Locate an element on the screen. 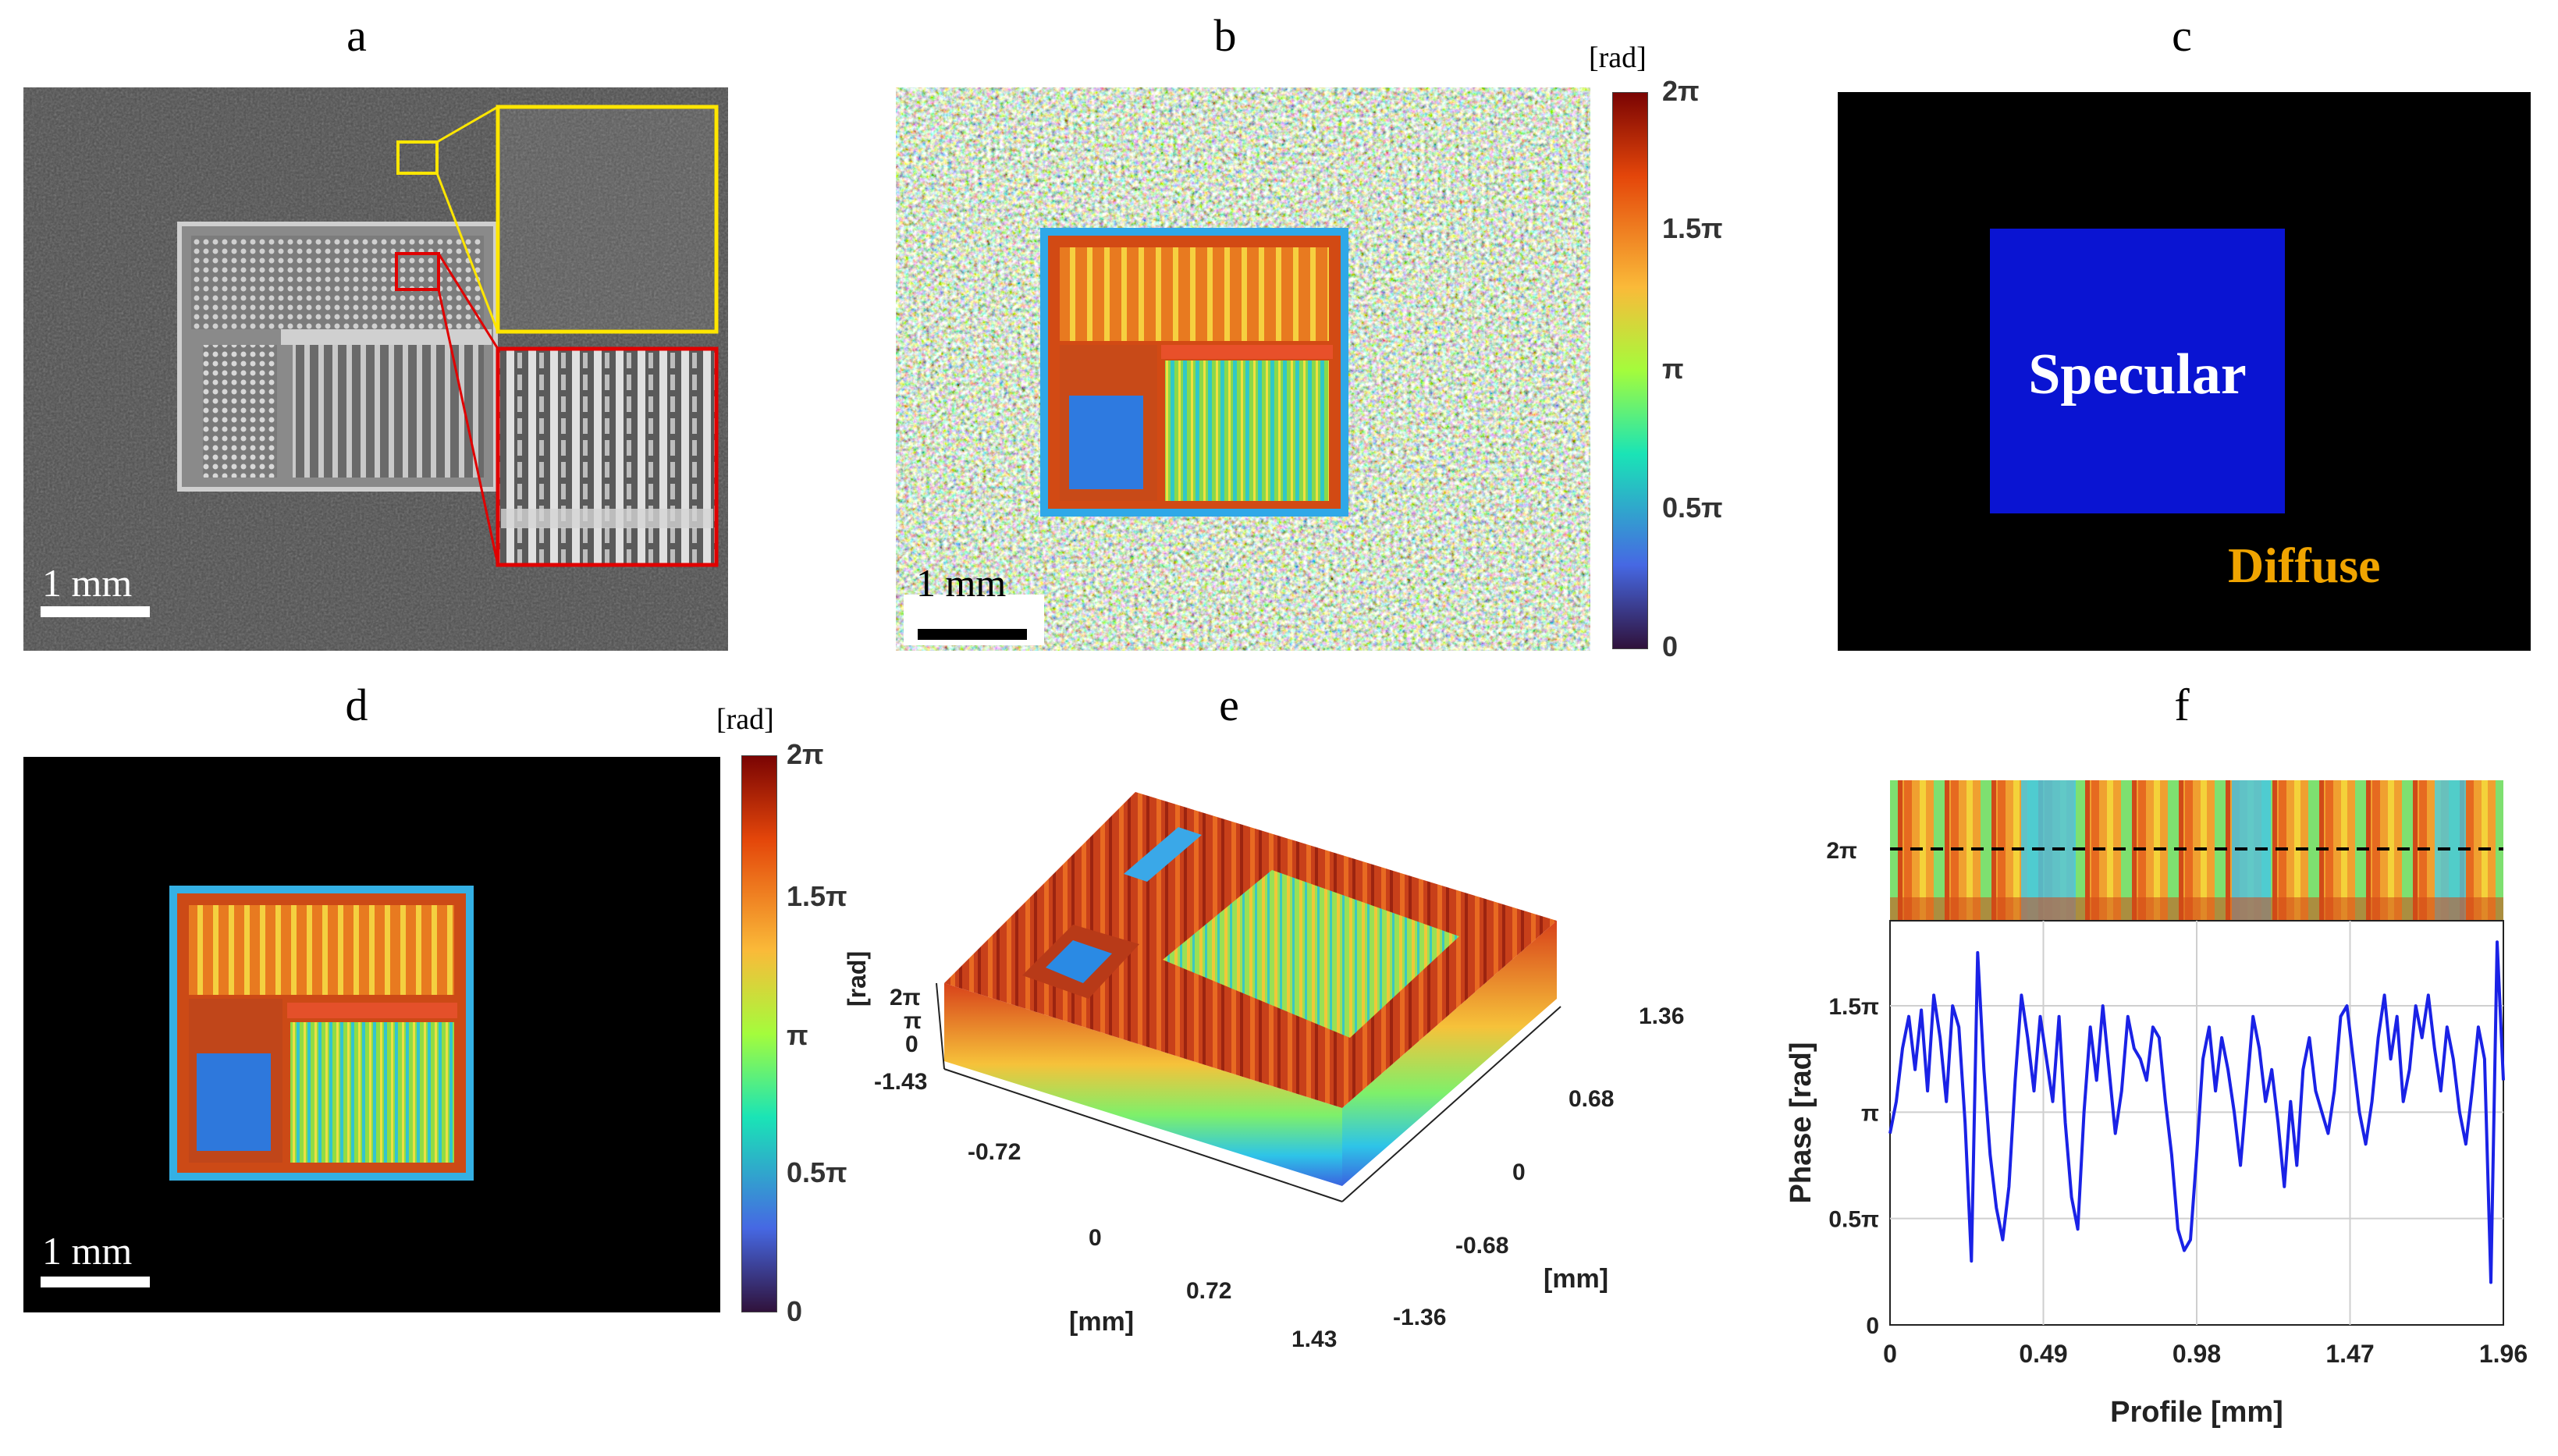 This screenshot has height=1456, width=2558. panel-b-image: 1 mm is located at coordinates (1243, 369).